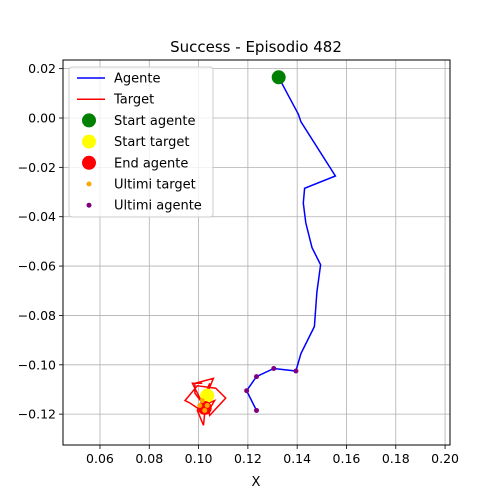  I want to click on series-line-agente, so click(291, 243).